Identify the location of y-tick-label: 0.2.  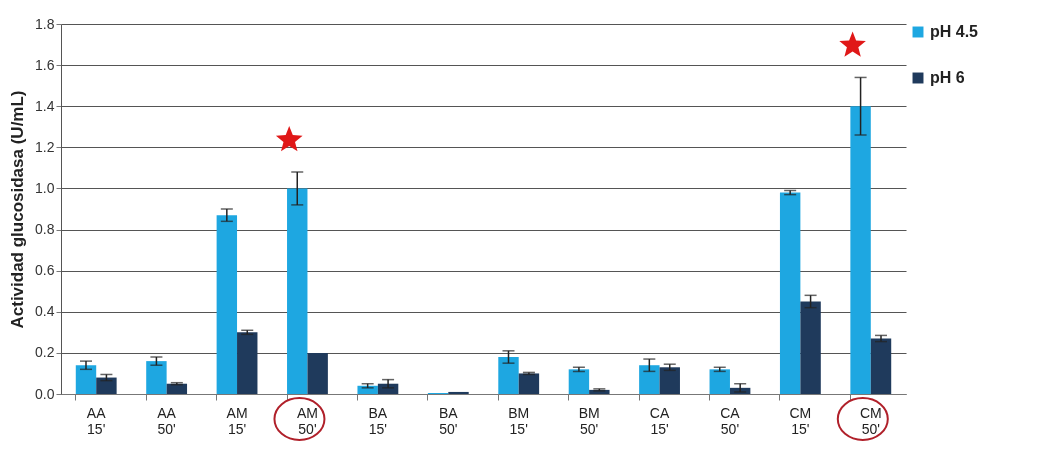
(45, 352).